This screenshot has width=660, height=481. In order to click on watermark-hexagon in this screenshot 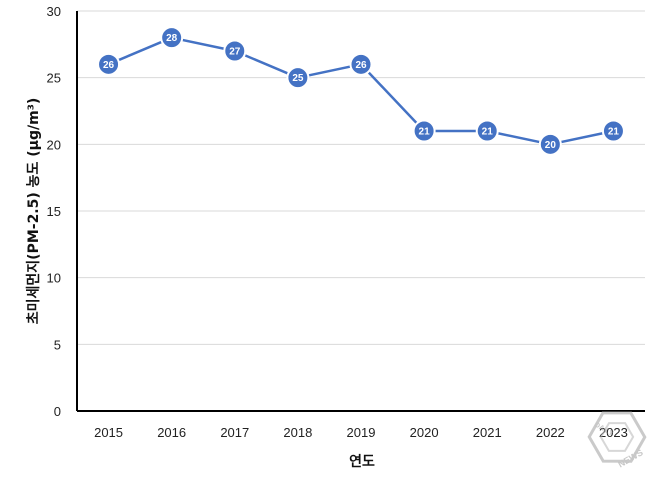, I will do `click(617, 437)`.